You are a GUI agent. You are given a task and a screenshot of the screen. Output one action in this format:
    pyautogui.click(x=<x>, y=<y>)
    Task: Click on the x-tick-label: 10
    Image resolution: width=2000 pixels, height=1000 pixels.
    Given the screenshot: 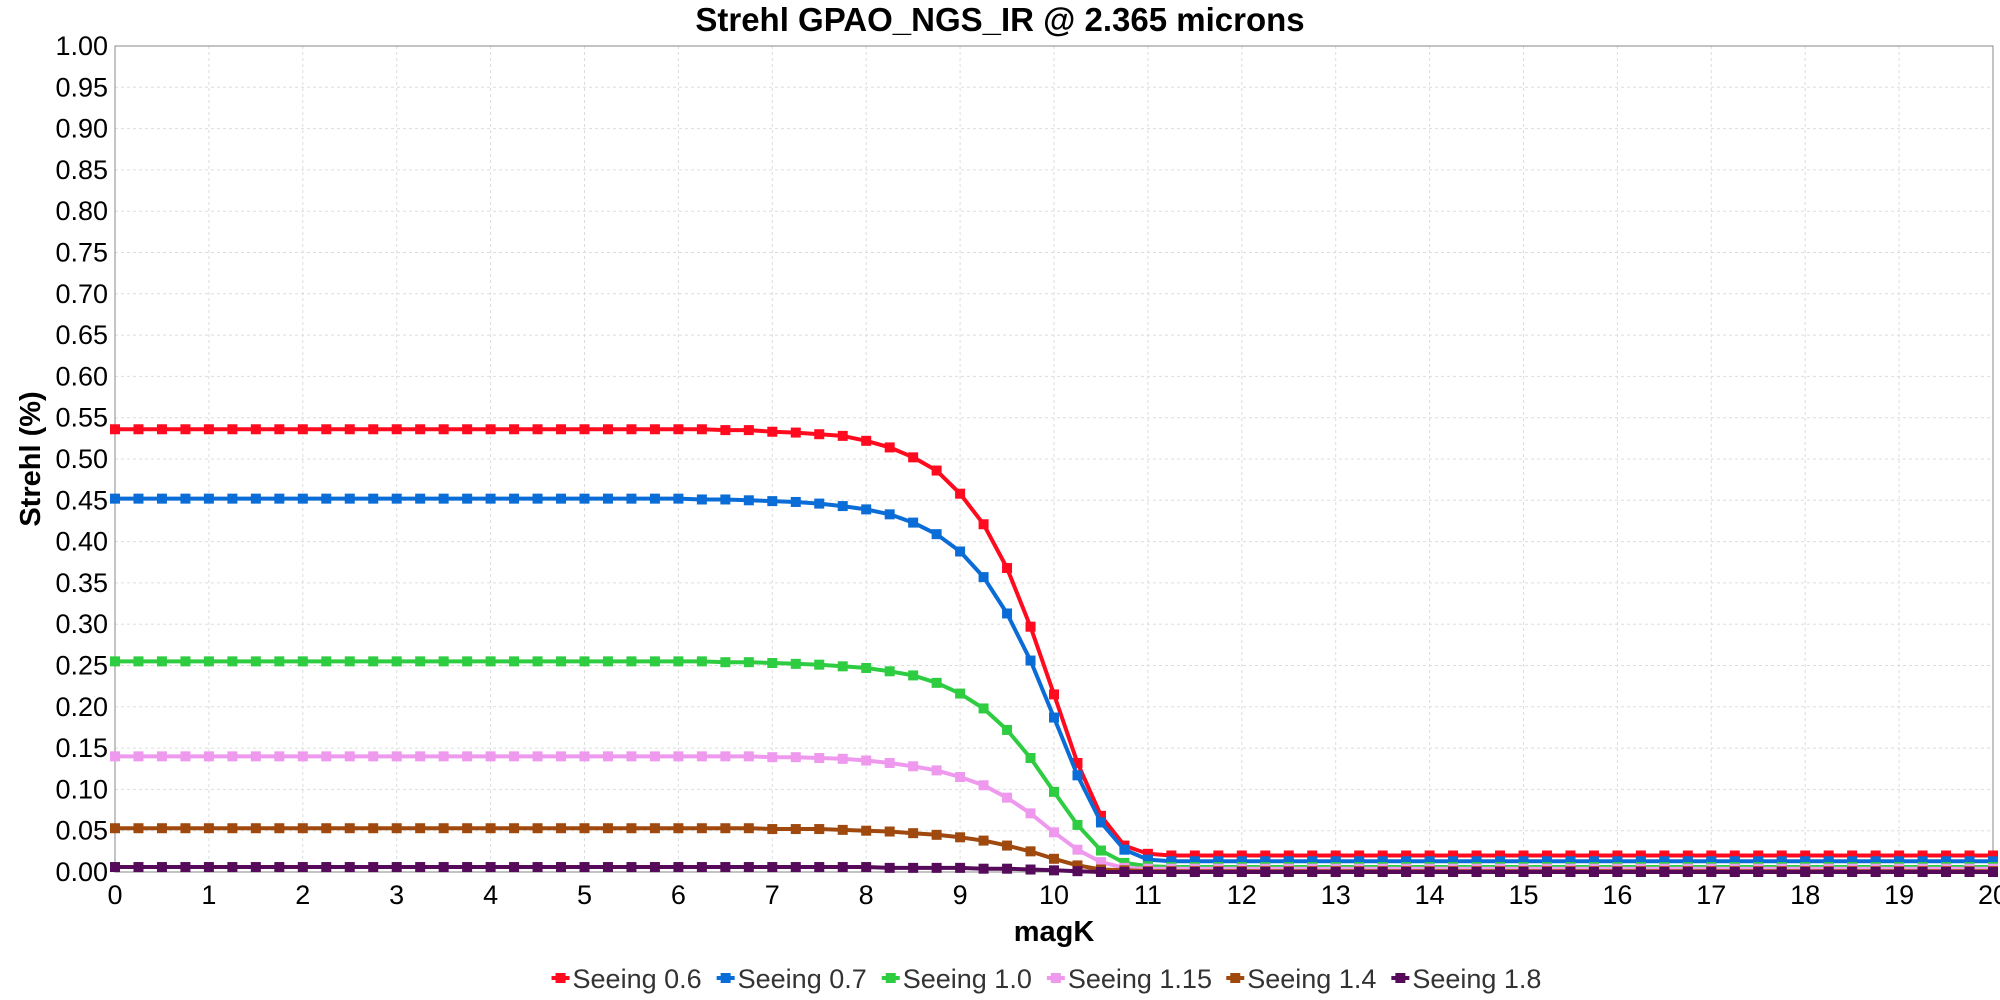 What is the action you would take?
    pyautogui.click(x=1054, y=895)
    